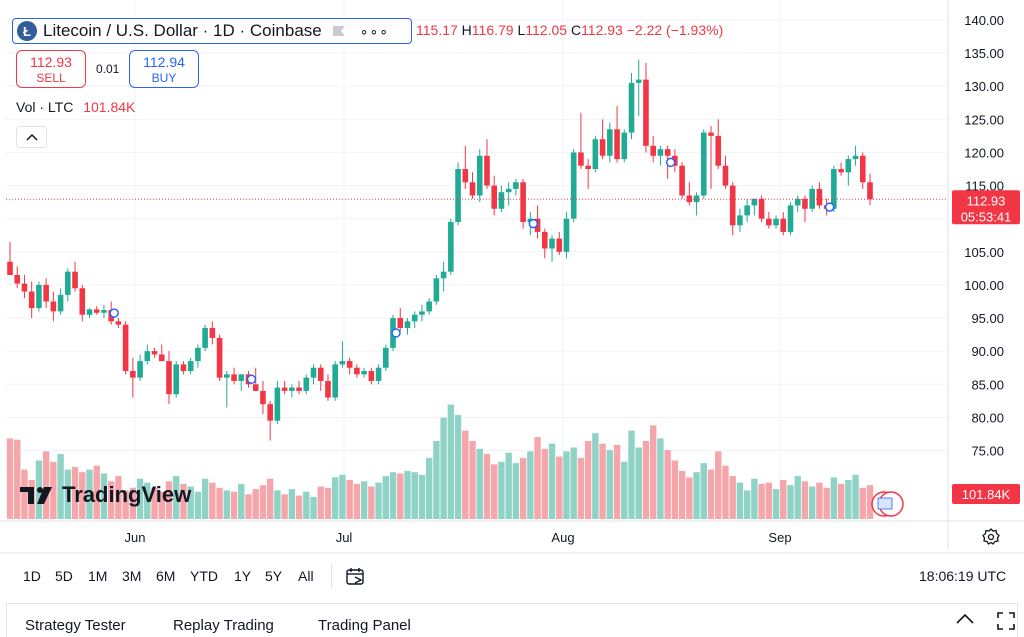 This screenshot has width=1024, height=637. I want to click on tab-trading-panel: Trading Panel, so click(364, 625).